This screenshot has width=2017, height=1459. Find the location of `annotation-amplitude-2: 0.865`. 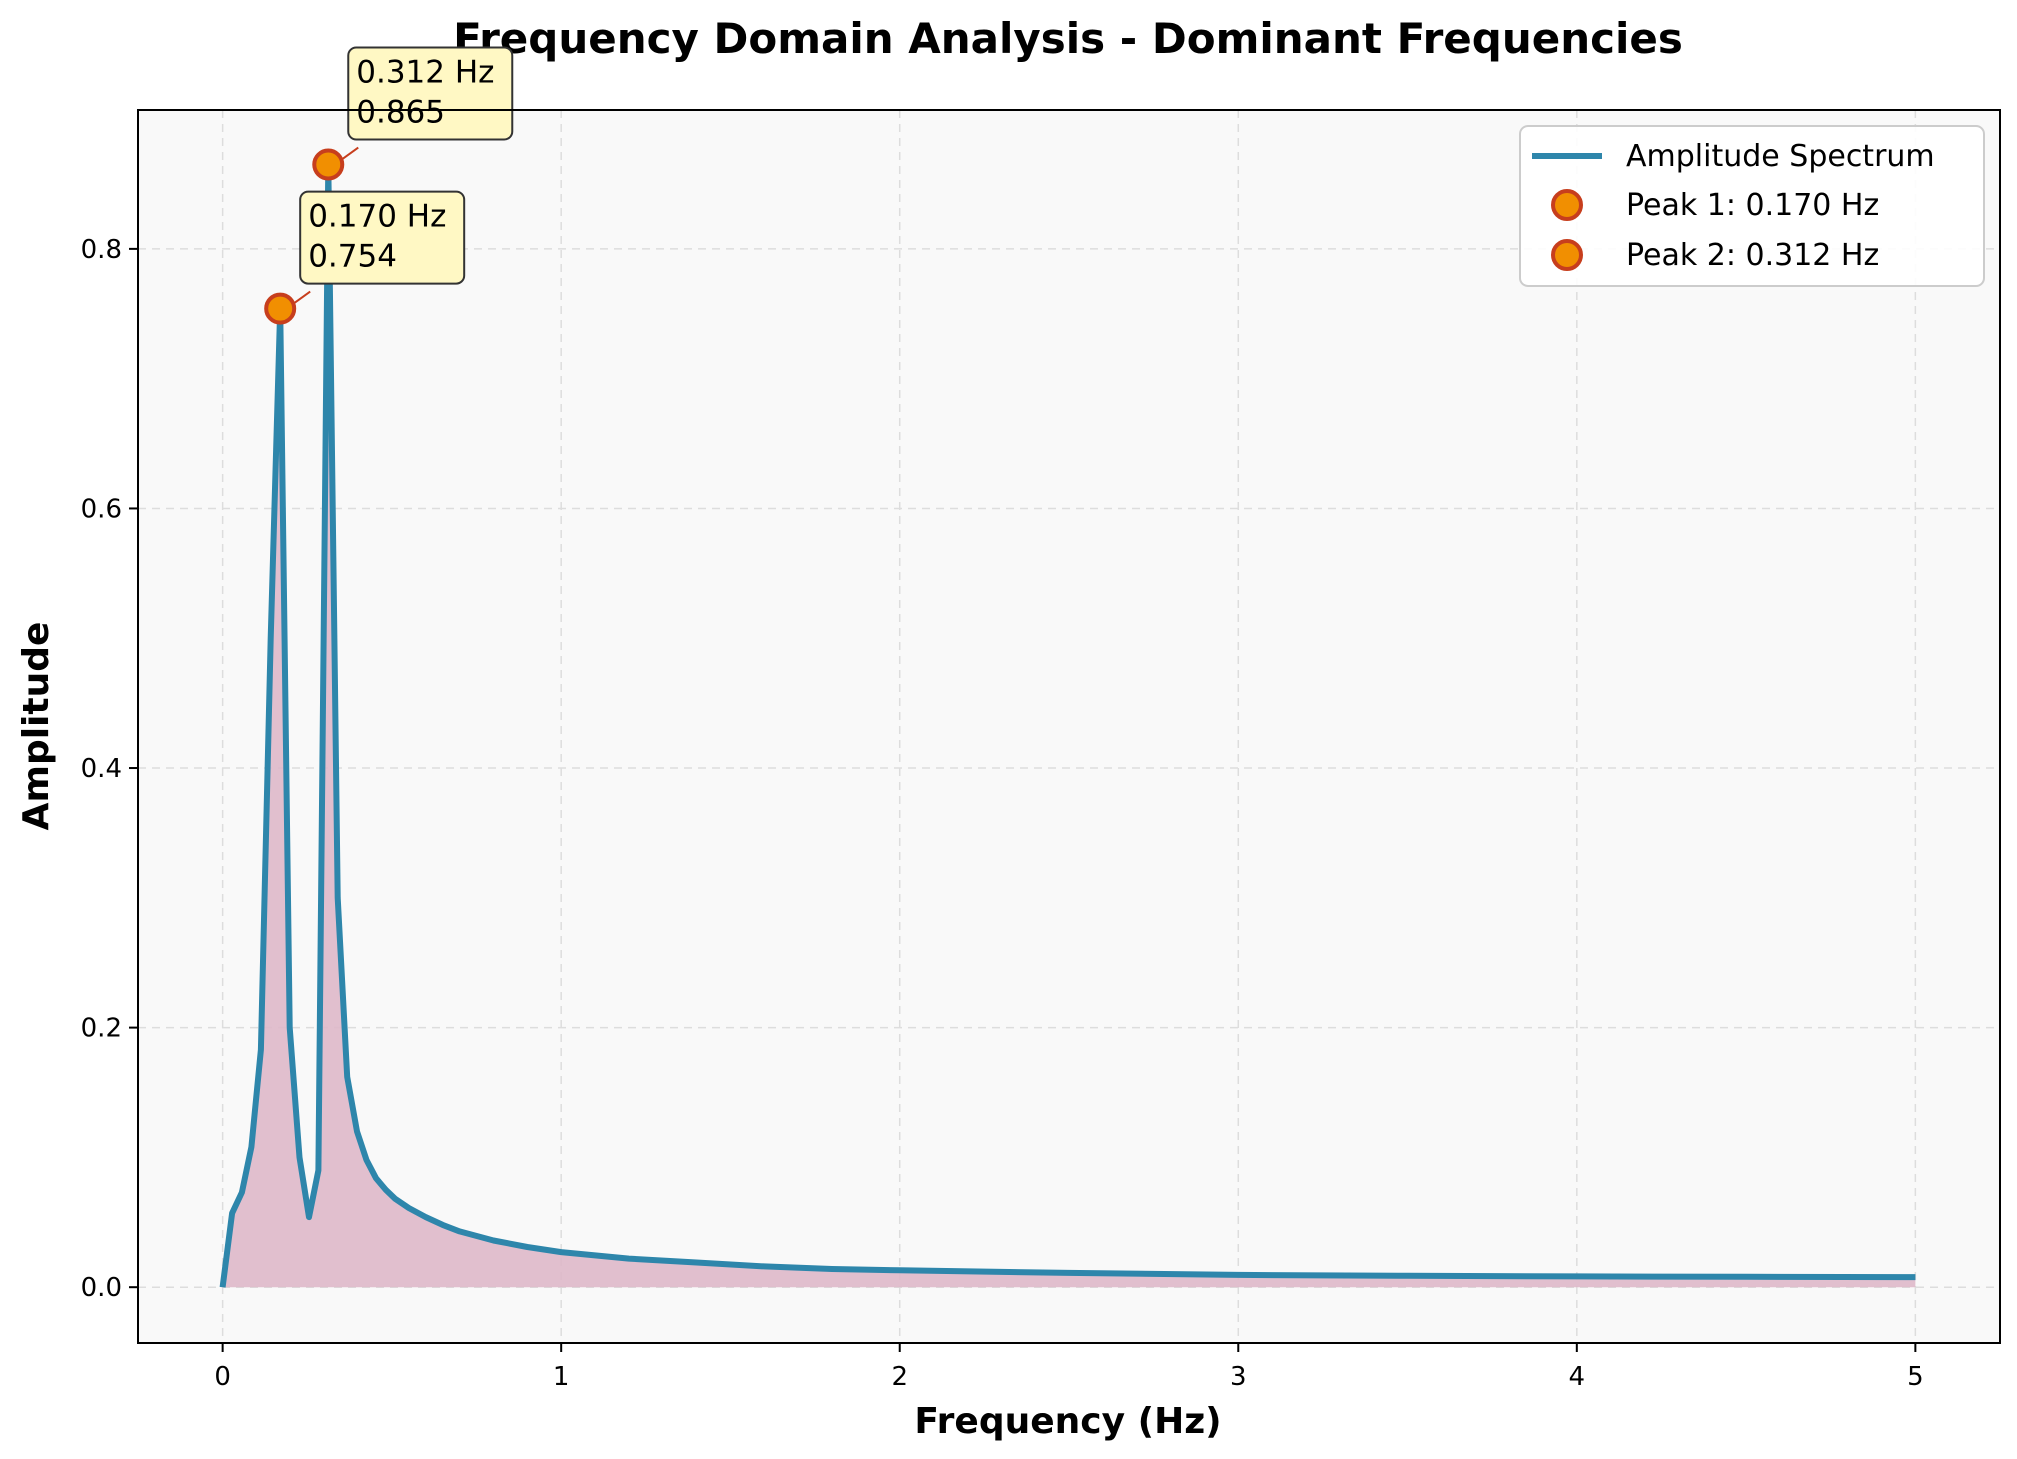

annotation-amplitude-2: 0.865 is located at coordinates (400, 113).